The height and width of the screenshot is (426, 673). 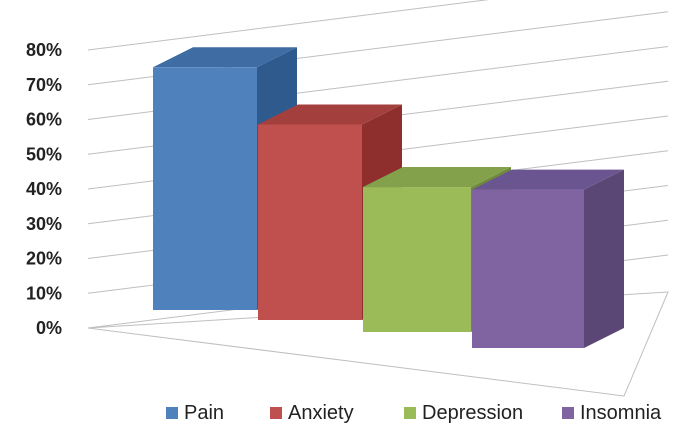 I want to click on legend-label: Depression, so click(x=472, y=413).